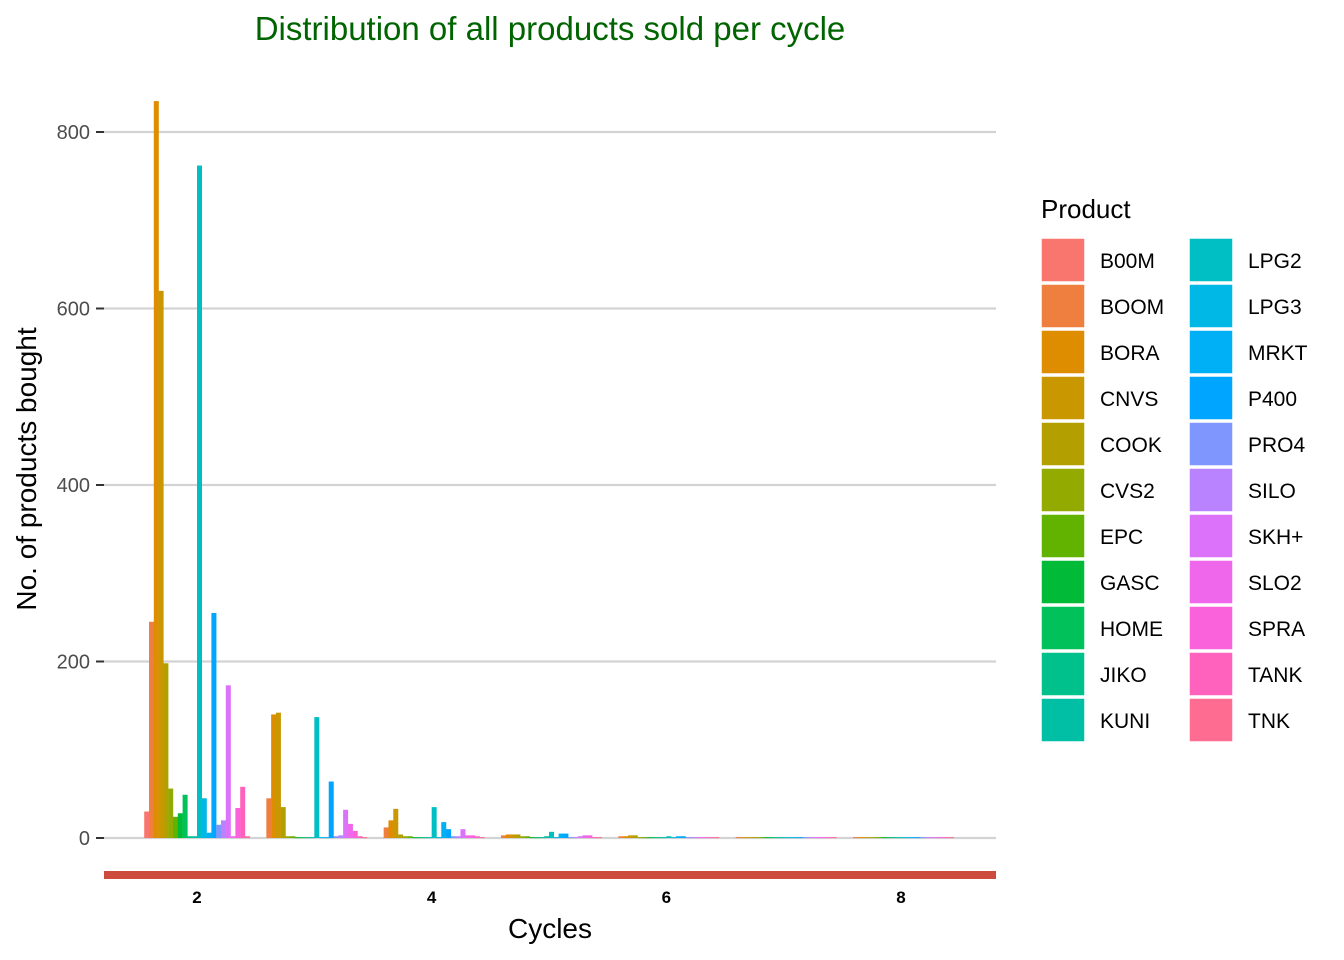 Image resolution: width=1344 pixels, height=960 pixels. Describe the element at coordinates (1272, 491) in the screenshot. I see `legend-label: SILO` at that location.